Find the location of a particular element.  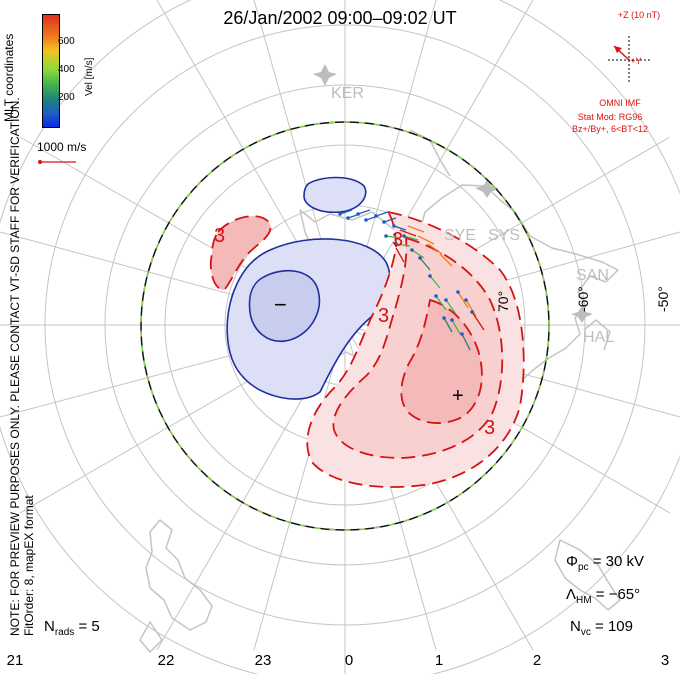

mlt-label: 2 is located at coordinates (537, 660).